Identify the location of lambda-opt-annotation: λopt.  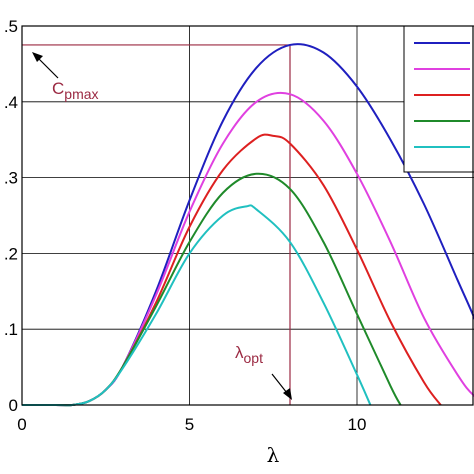
(249, 354).